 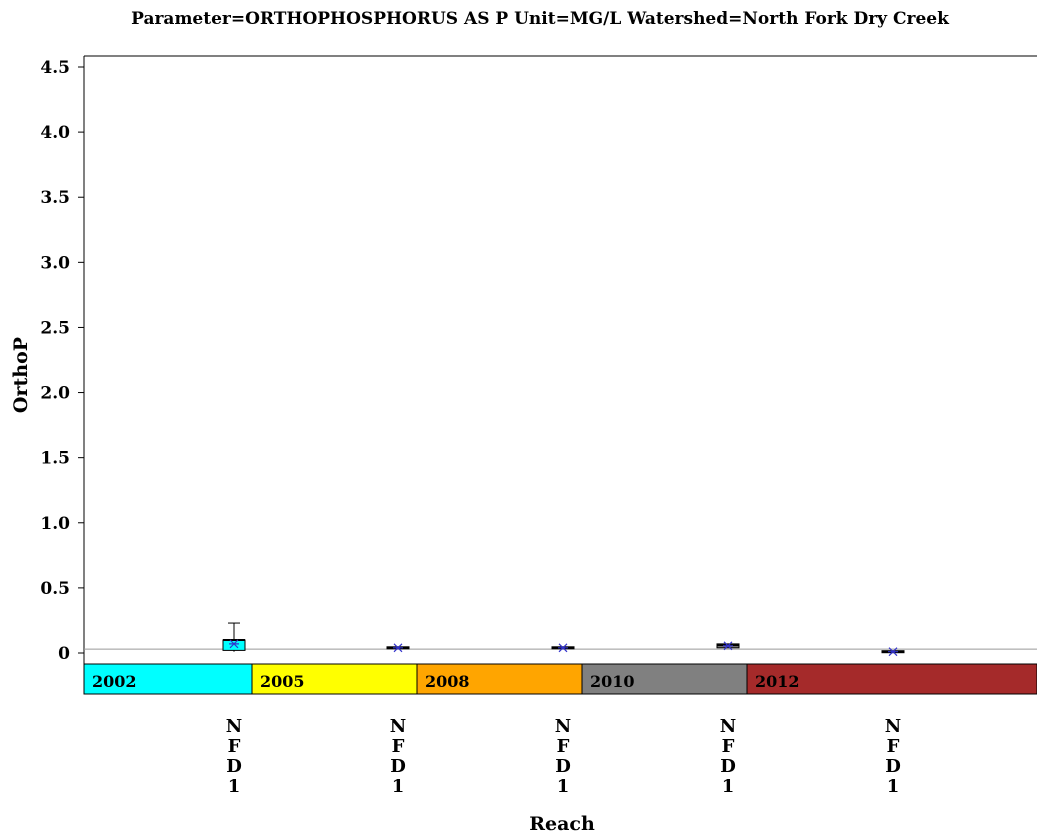 I want to click on y-tick-label: 4.5, so click(x=55, y=68).